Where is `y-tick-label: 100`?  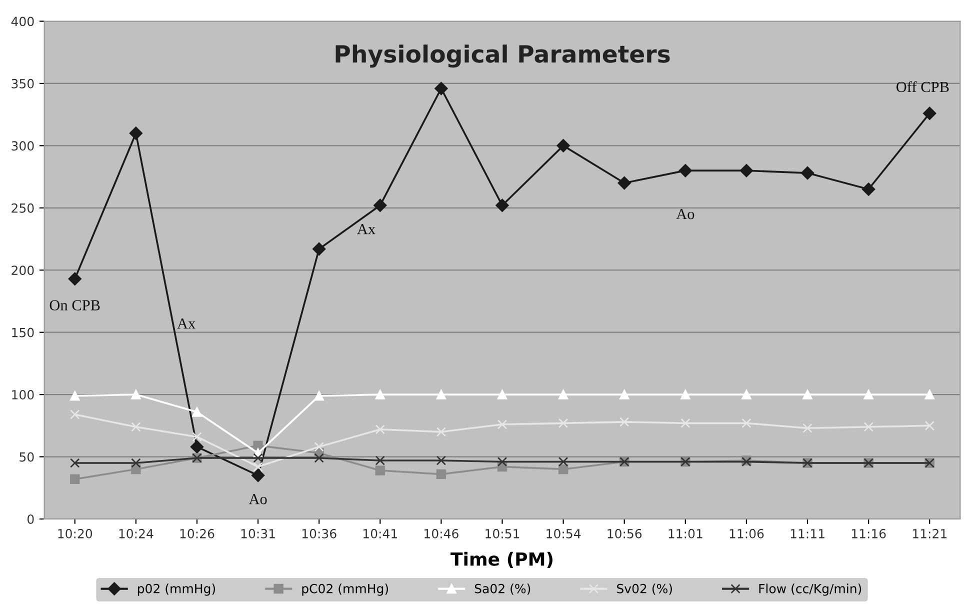 y-tick-label: 100 is located at coordinates (23, 395).